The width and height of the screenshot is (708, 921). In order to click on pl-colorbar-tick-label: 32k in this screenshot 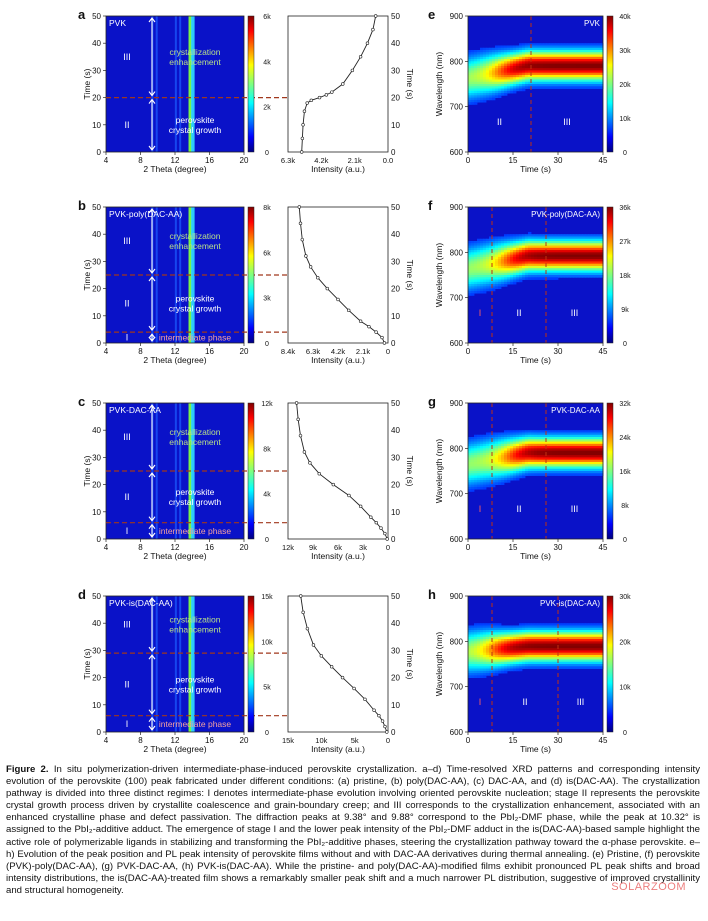, I will do `click(625, 404)`.